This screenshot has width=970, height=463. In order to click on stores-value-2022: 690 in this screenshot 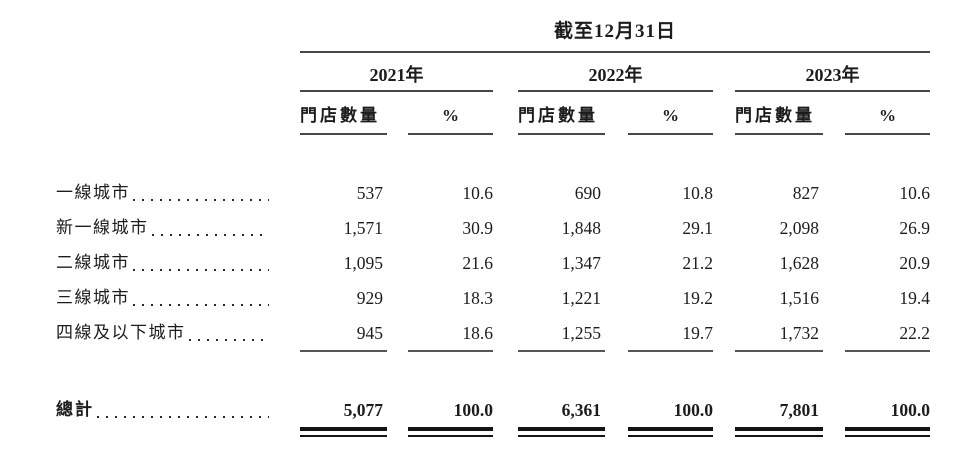, I will do `click(587, 193)`.